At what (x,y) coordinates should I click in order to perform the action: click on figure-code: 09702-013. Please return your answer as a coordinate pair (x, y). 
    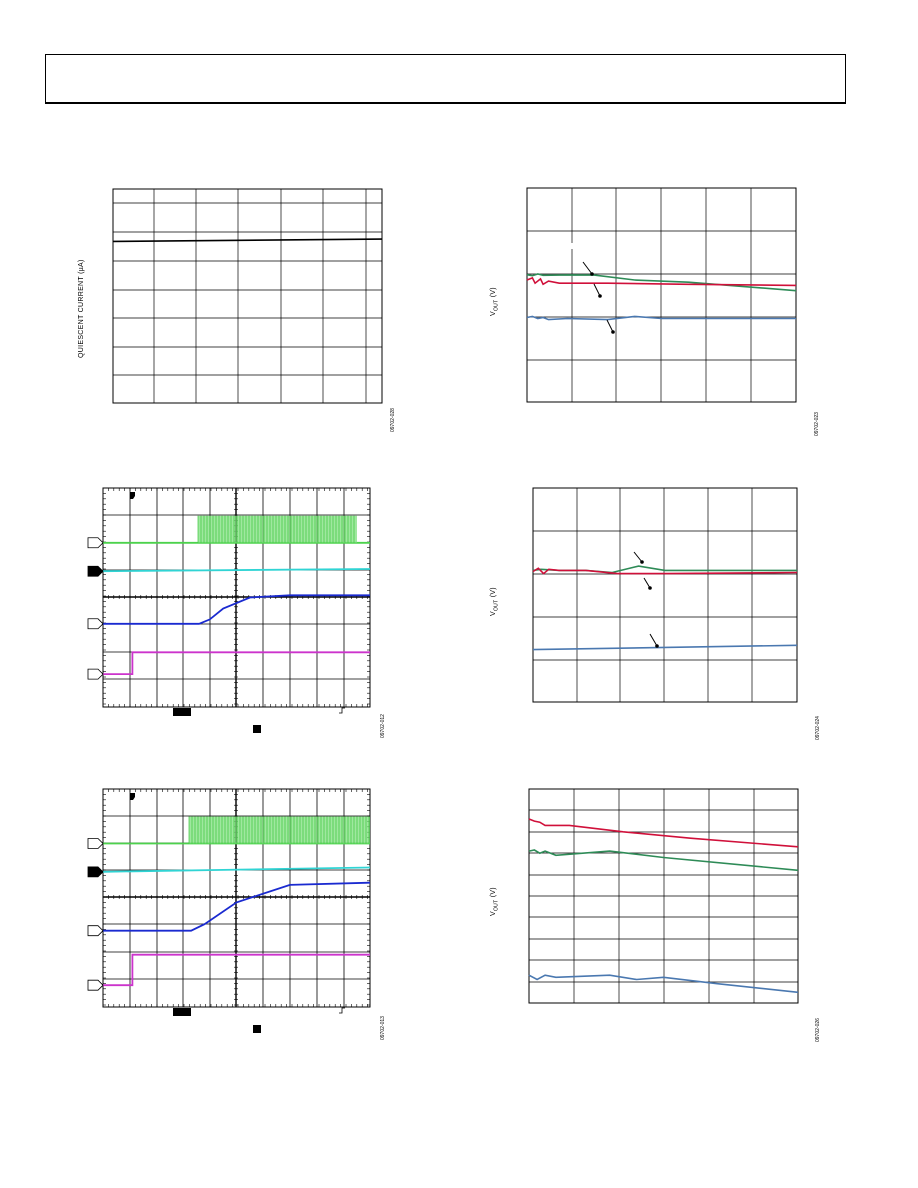
    Looking at the image, I should click on (383, 1028).